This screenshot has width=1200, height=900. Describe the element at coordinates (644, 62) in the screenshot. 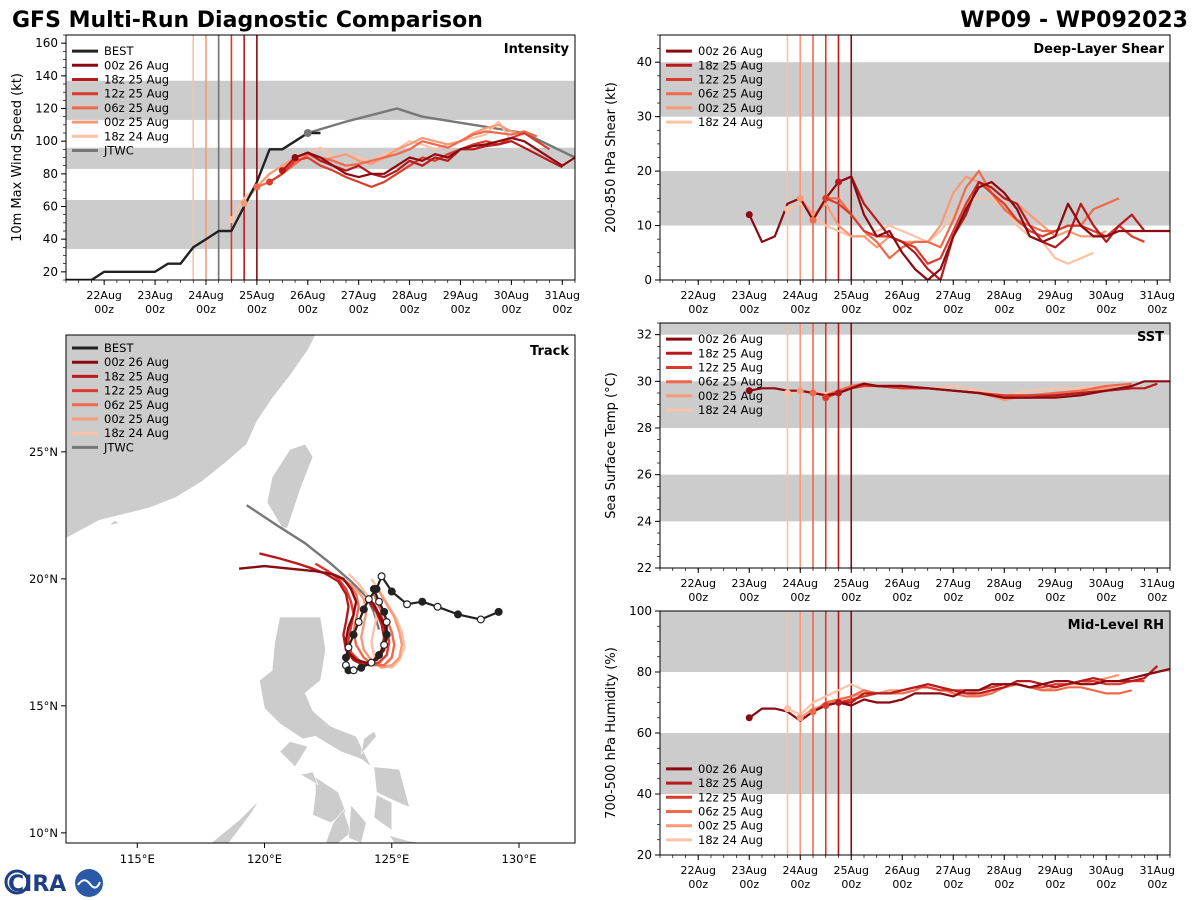

I see `y-tick-label: 40` at that location.